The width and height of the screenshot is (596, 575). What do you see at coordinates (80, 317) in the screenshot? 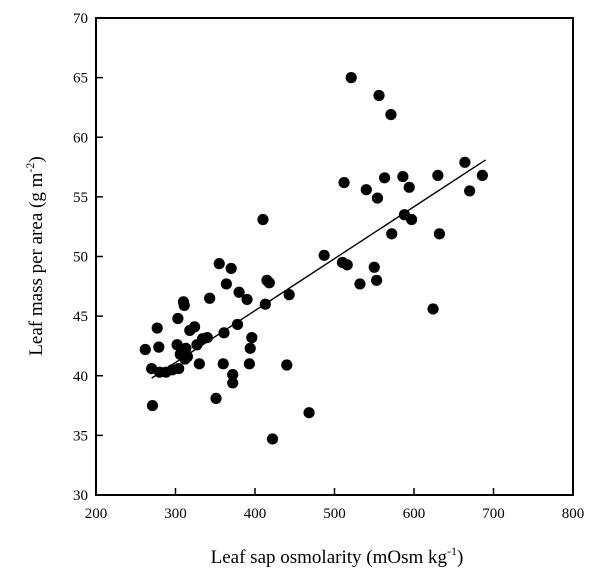
I see `y-tick-label: 45` at bounding box center [80, 317].